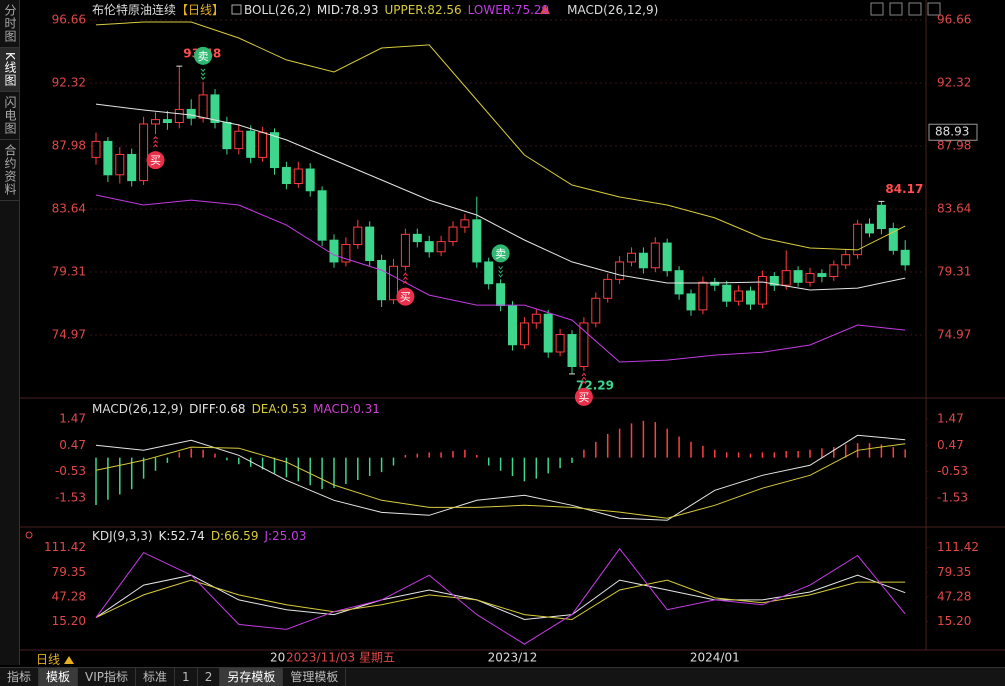 The image size is (1005, 686). Describe the element at coordinates (348, 10) in the screenshot. I see `legend-item: MID:78.93` at that location.